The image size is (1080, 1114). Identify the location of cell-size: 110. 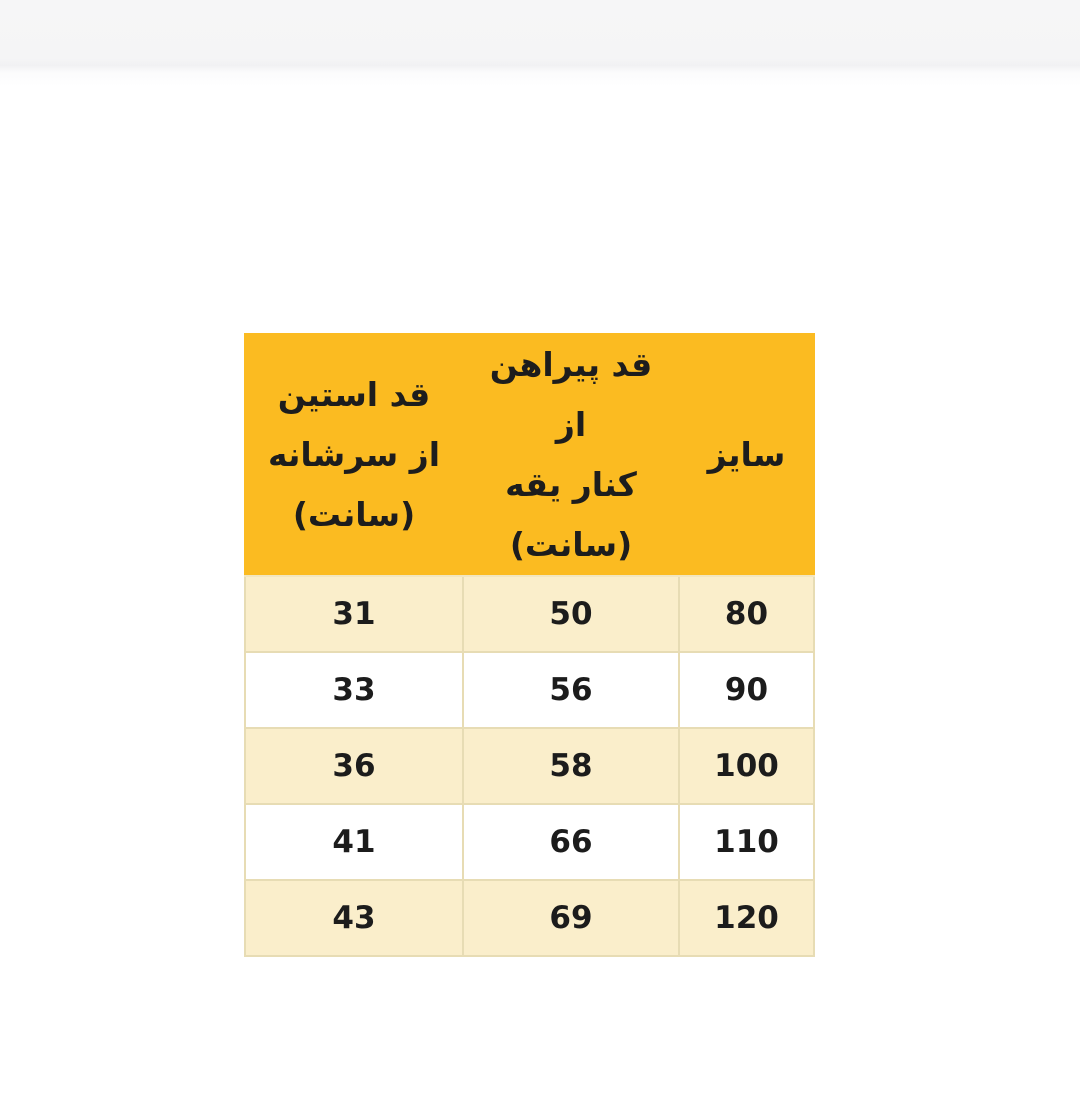
(746, 842).